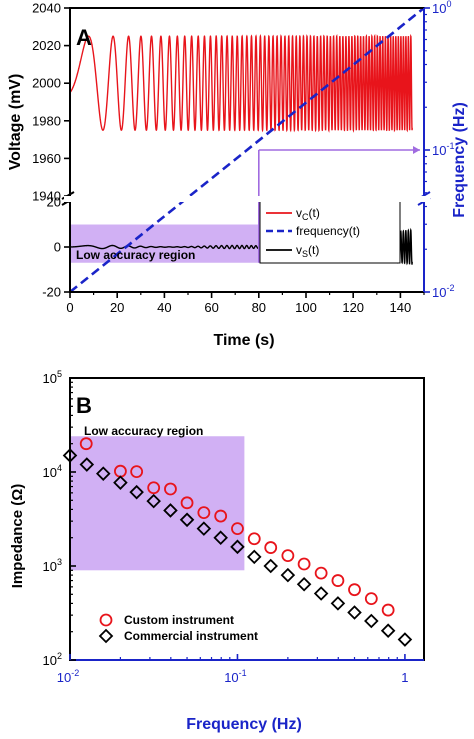 This screenshot has width=474, height=739. I want to click on x-tick-label: 80, so click(259, 307).